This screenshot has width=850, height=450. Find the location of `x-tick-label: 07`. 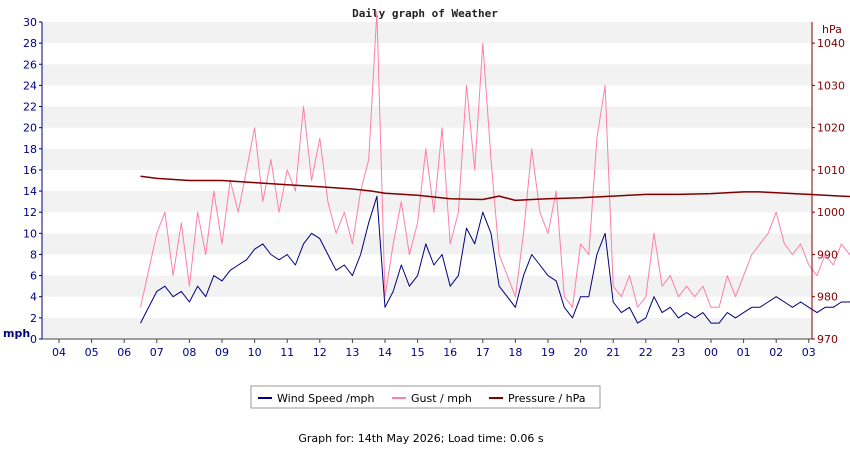

x-tick-label: 07 is located at coordinates (157, 352).